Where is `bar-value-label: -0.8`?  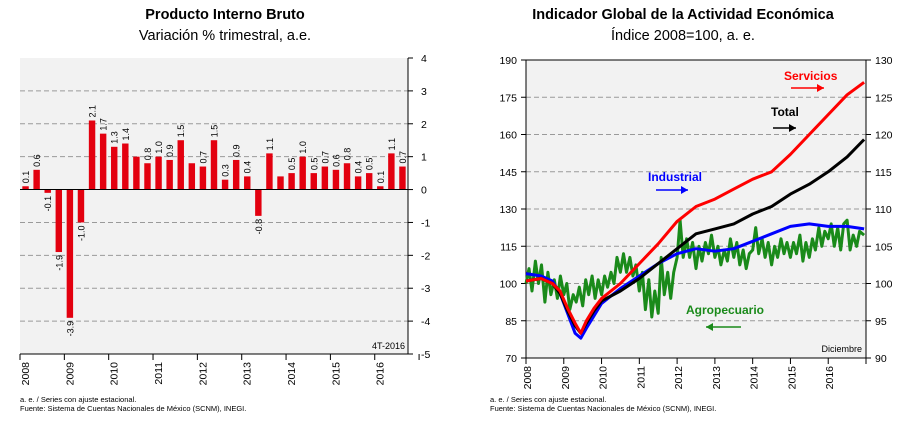
bar-value-label: -0.8 is located at coordinates (259, 227).